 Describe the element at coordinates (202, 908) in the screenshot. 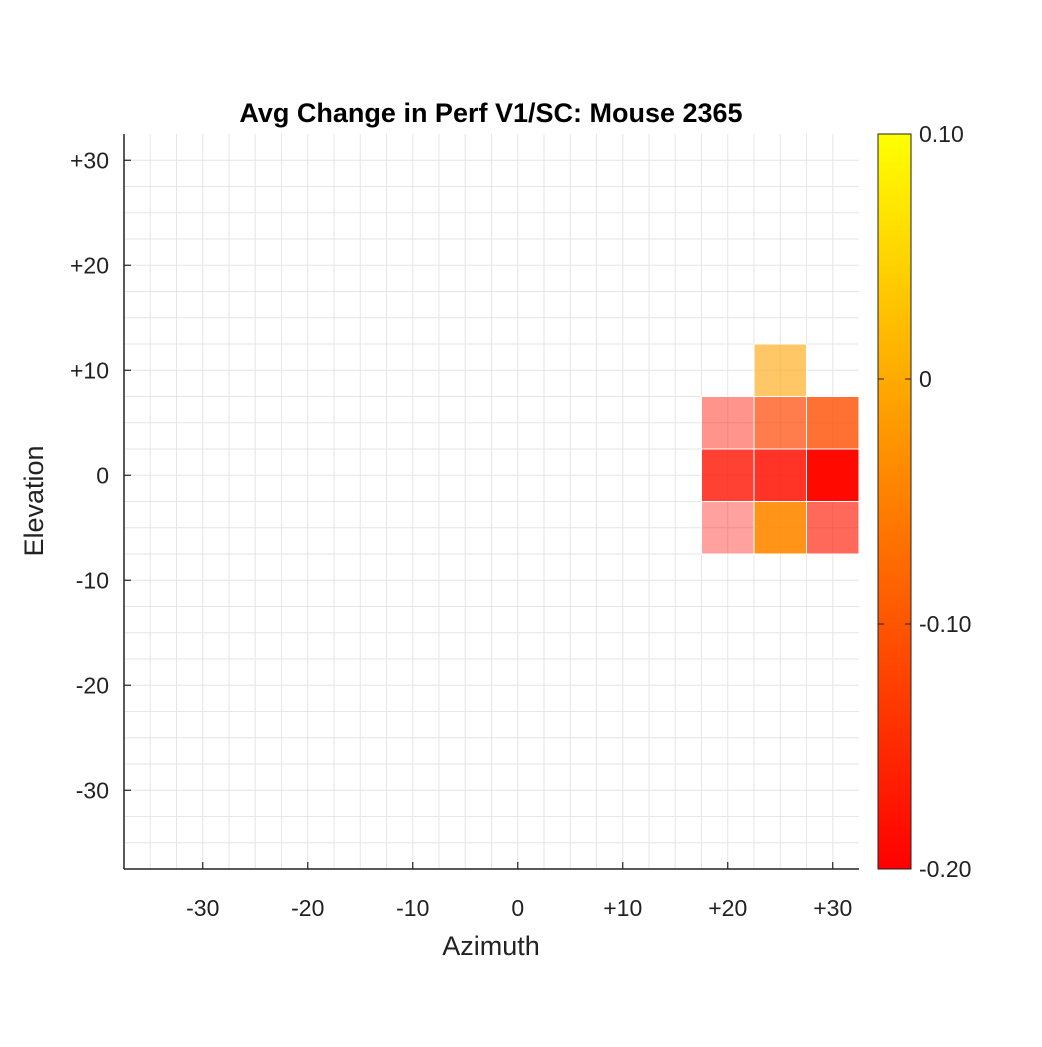

I see `x-tick-label: -30` at that location.